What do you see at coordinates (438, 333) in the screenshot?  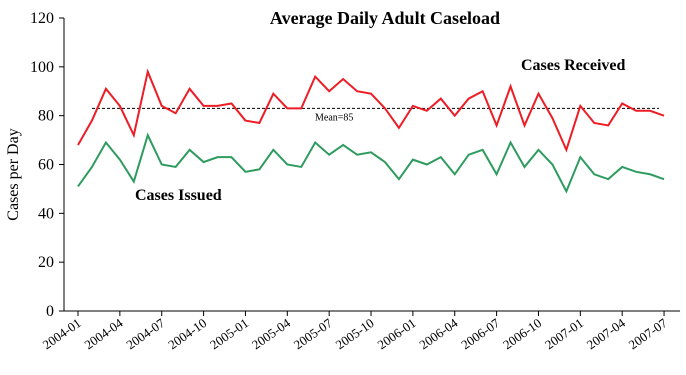 I see `x-tick-label: 2006-04` at bounding box center [438, 333].